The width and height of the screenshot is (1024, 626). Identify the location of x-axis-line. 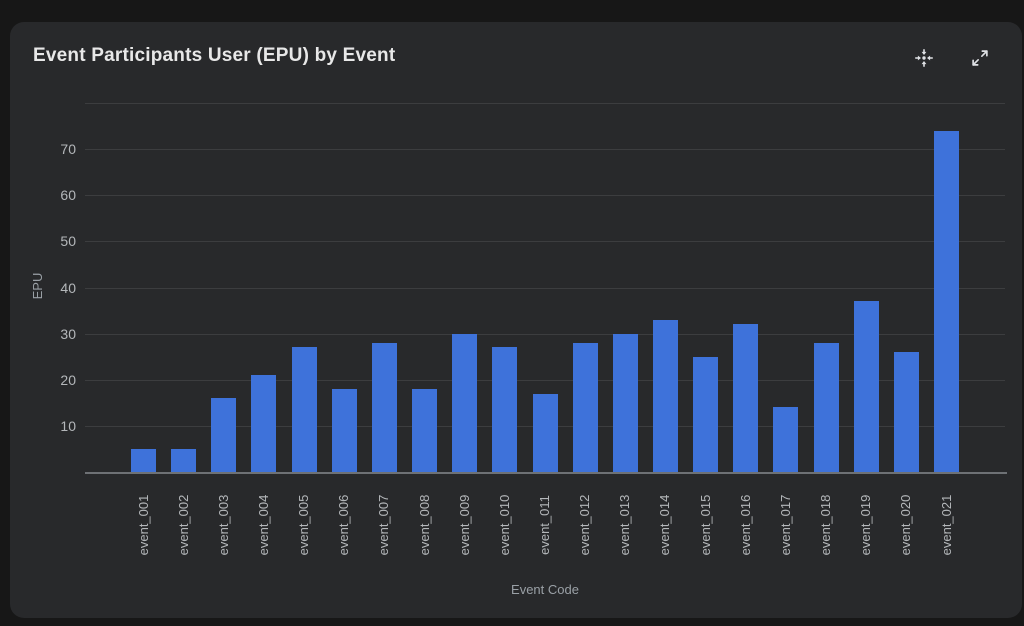
(546, 473).